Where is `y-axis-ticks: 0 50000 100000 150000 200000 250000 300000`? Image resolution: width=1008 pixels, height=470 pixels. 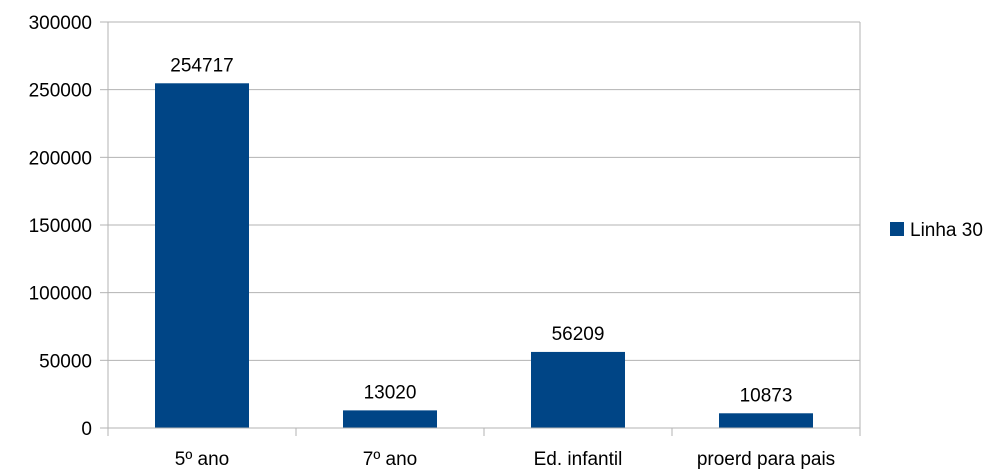 y-axis-ticks: 0 50000 100000 150000 200000 250000 300000 is located at coordinates (60, 226).